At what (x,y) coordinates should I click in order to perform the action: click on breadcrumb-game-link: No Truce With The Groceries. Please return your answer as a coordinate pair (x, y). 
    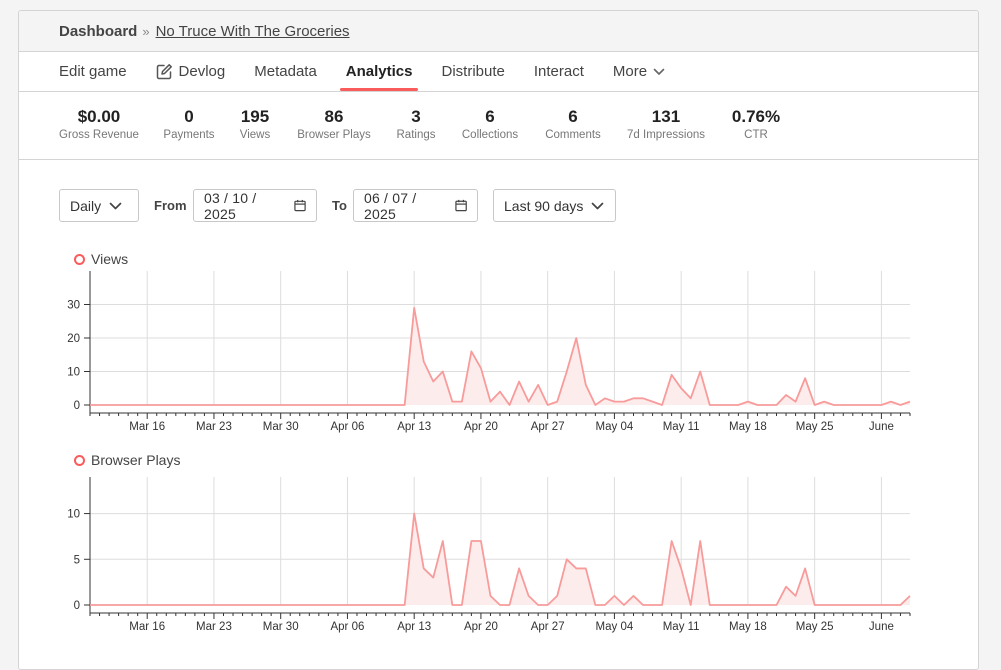
    Looking at the image, I should click on (252, 31).